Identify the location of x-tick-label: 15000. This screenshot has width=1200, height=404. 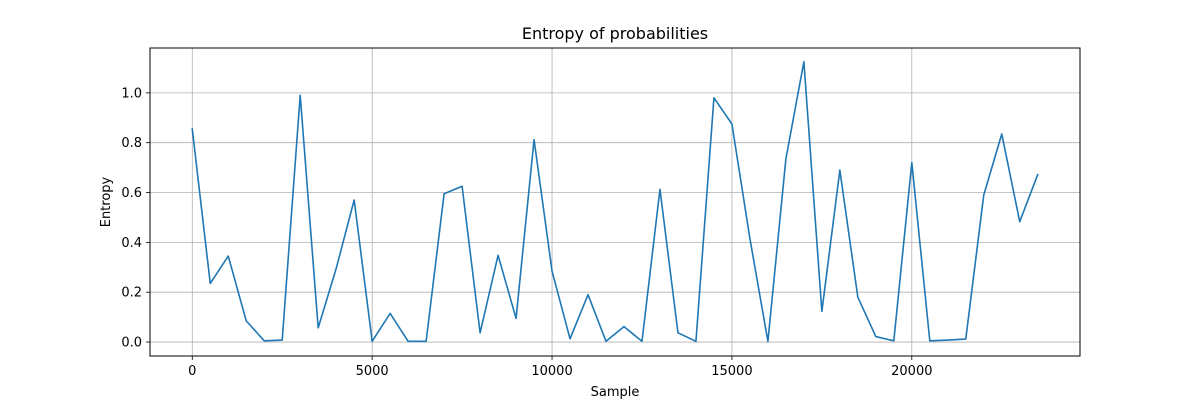
(731, 371).